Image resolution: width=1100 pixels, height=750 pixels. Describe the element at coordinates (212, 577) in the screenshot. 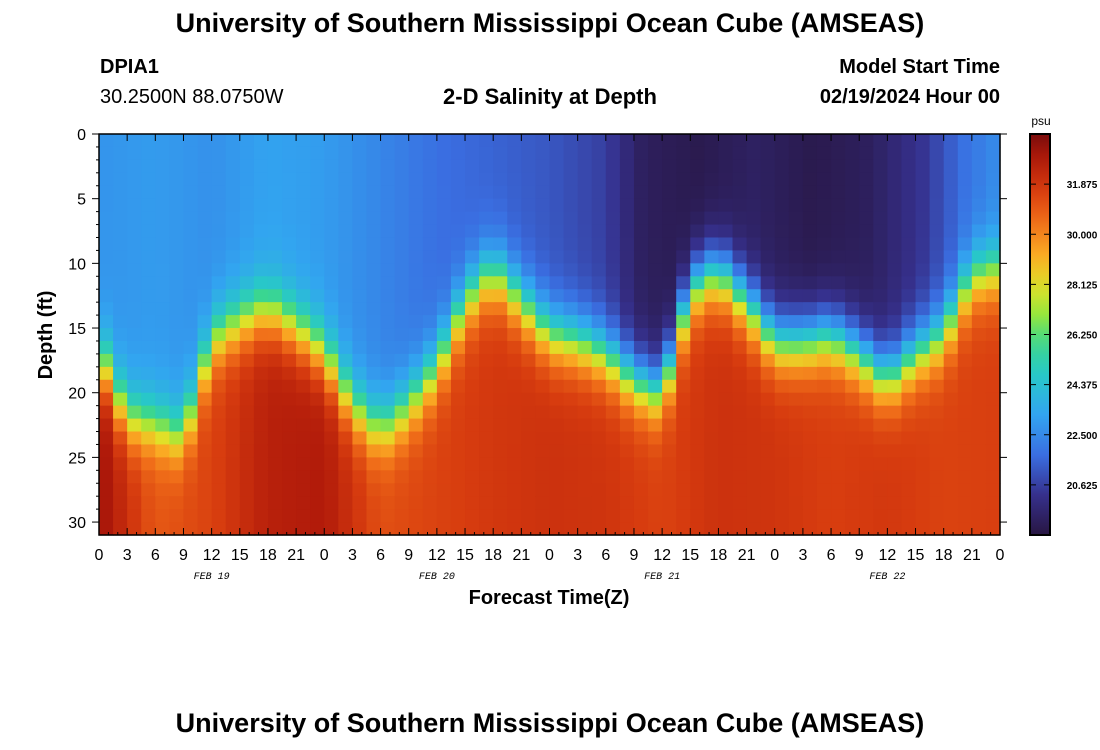

I see `day-label: FEB 19` at that location.